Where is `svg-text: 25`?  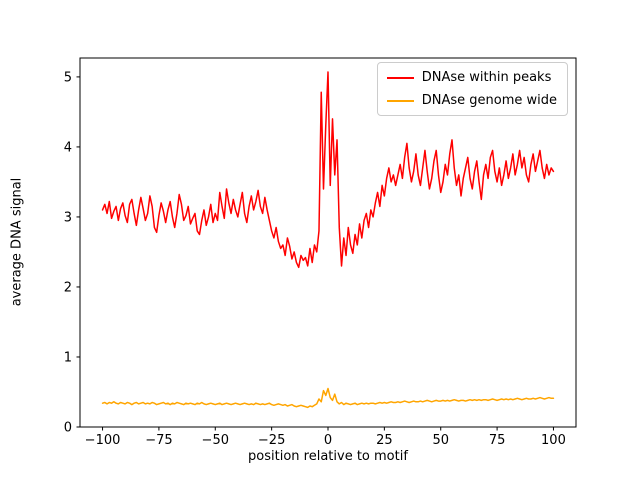 svg-text: 25 is located at coordinates (384, 440).